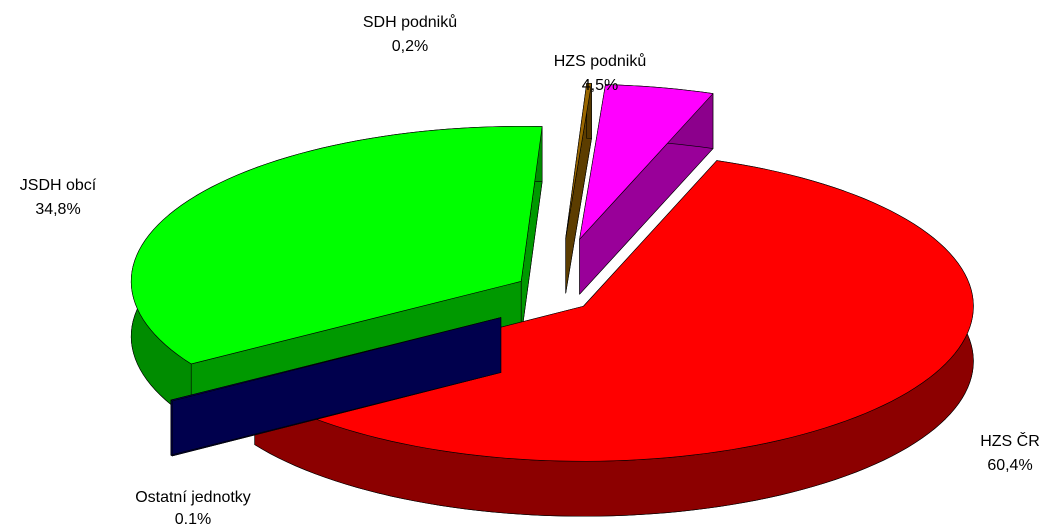  I want to click on category-label: Ostatní jednotky, so click(193, 497).